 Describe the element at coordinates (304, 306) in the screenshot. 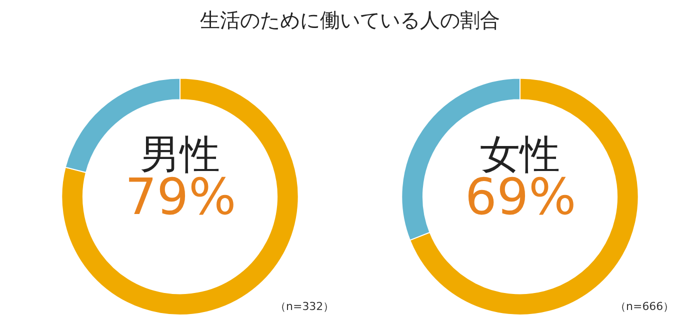

I see `text: （n=332）` at that location.